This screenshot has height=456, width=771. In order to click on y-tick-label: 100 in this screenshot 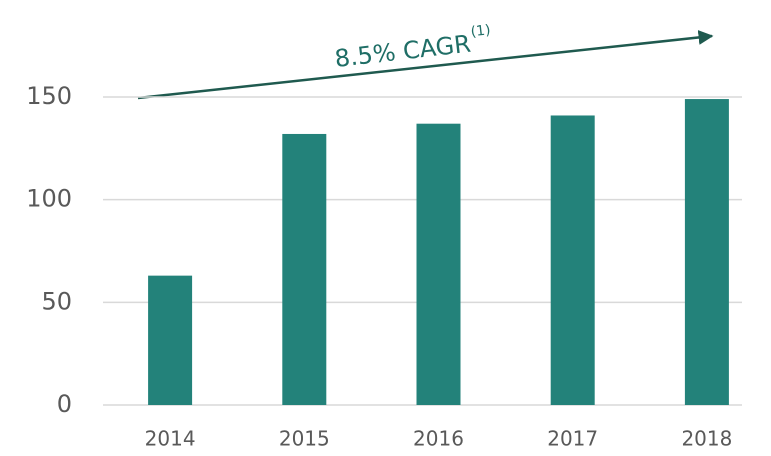, I will do `click(49, 199)`.